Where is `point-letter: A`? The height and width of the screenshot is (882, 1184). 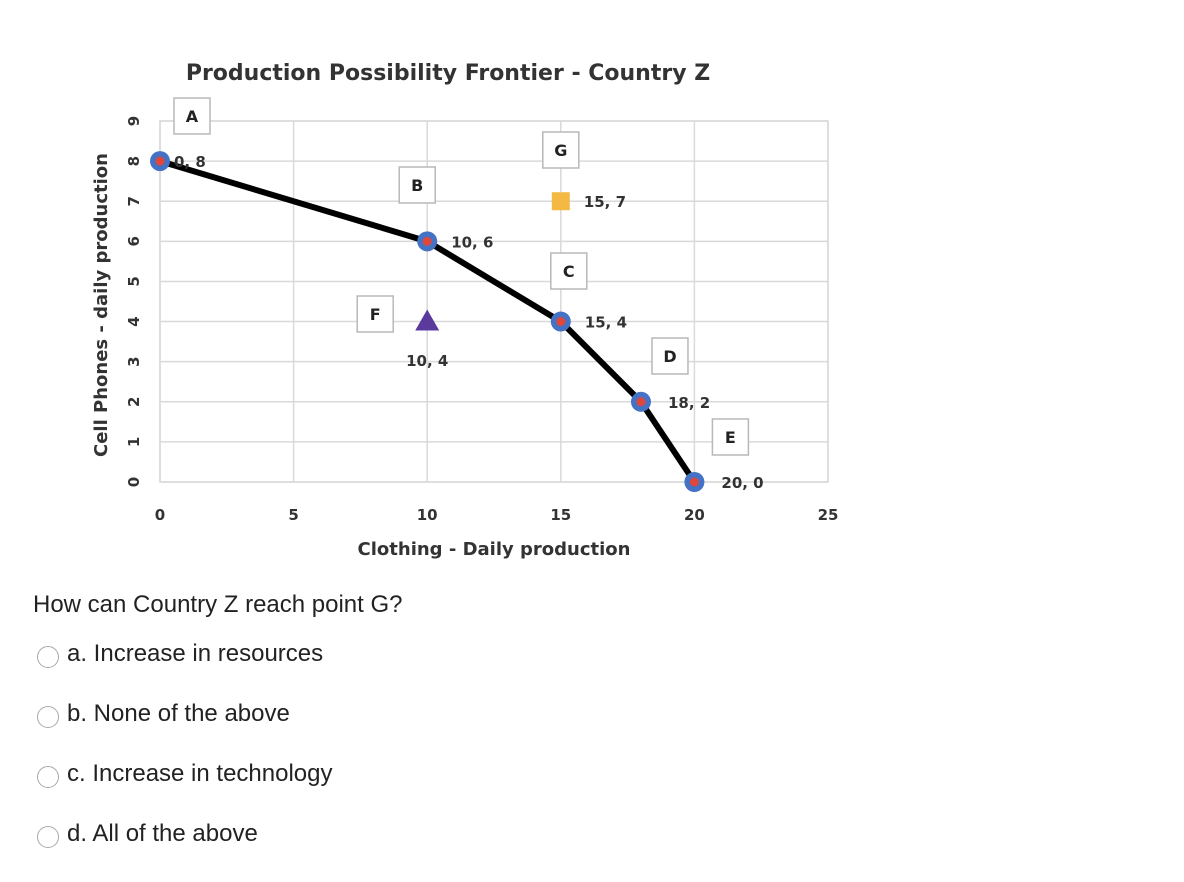
point-letter: A is located at coordinates (192, 116).